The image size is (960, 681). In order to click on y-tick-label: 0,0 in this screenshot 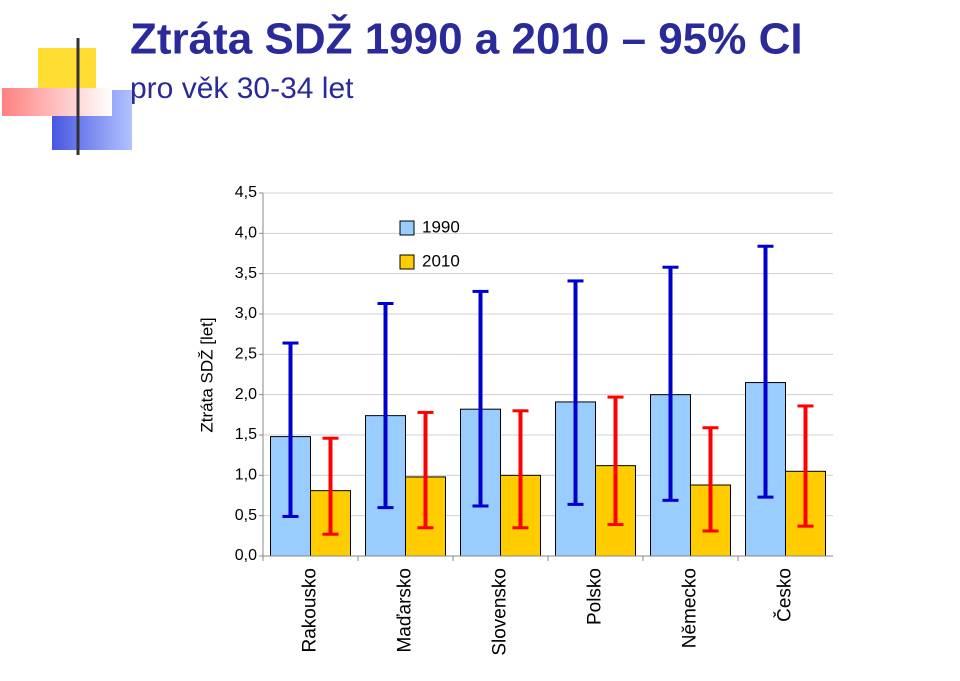, I will do `click(246, 555)`.